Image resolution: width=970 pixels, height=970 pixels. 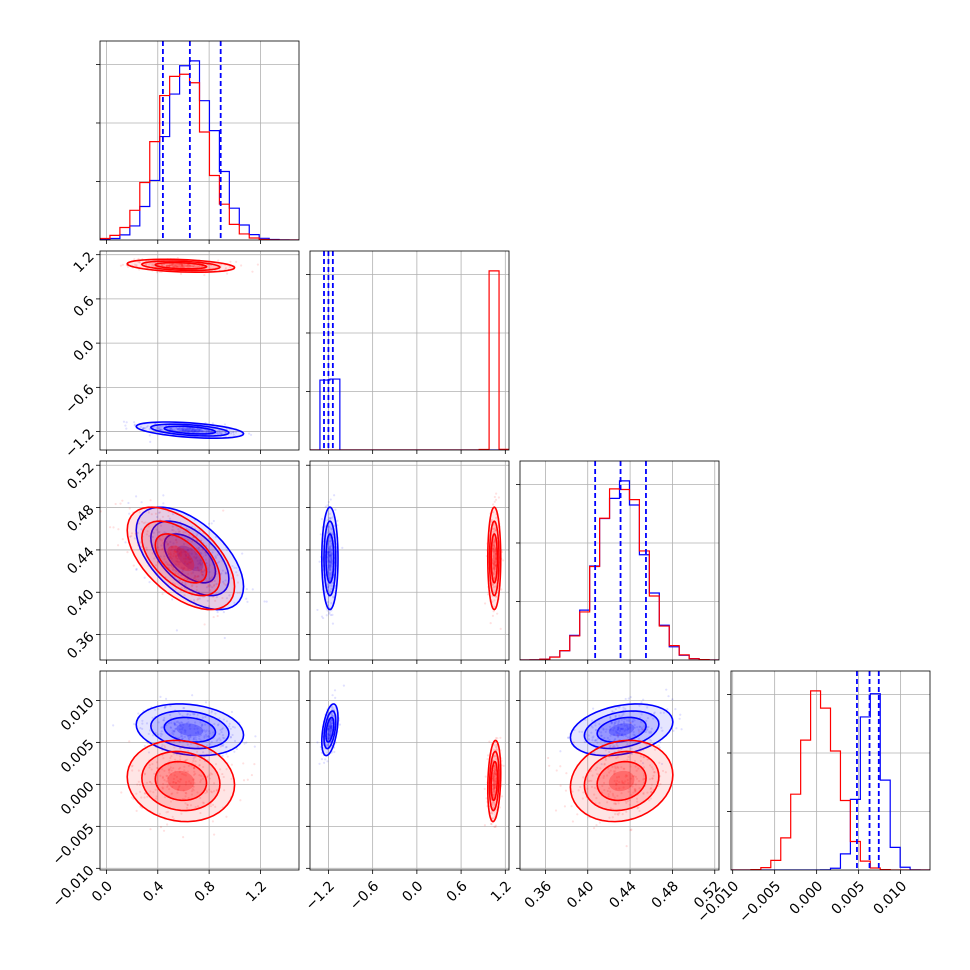 What do you see at coordinates (412, 891) in the screenshot?
I see `x-tick-label-1-2: 0.0` at bounding box center [412, 891].